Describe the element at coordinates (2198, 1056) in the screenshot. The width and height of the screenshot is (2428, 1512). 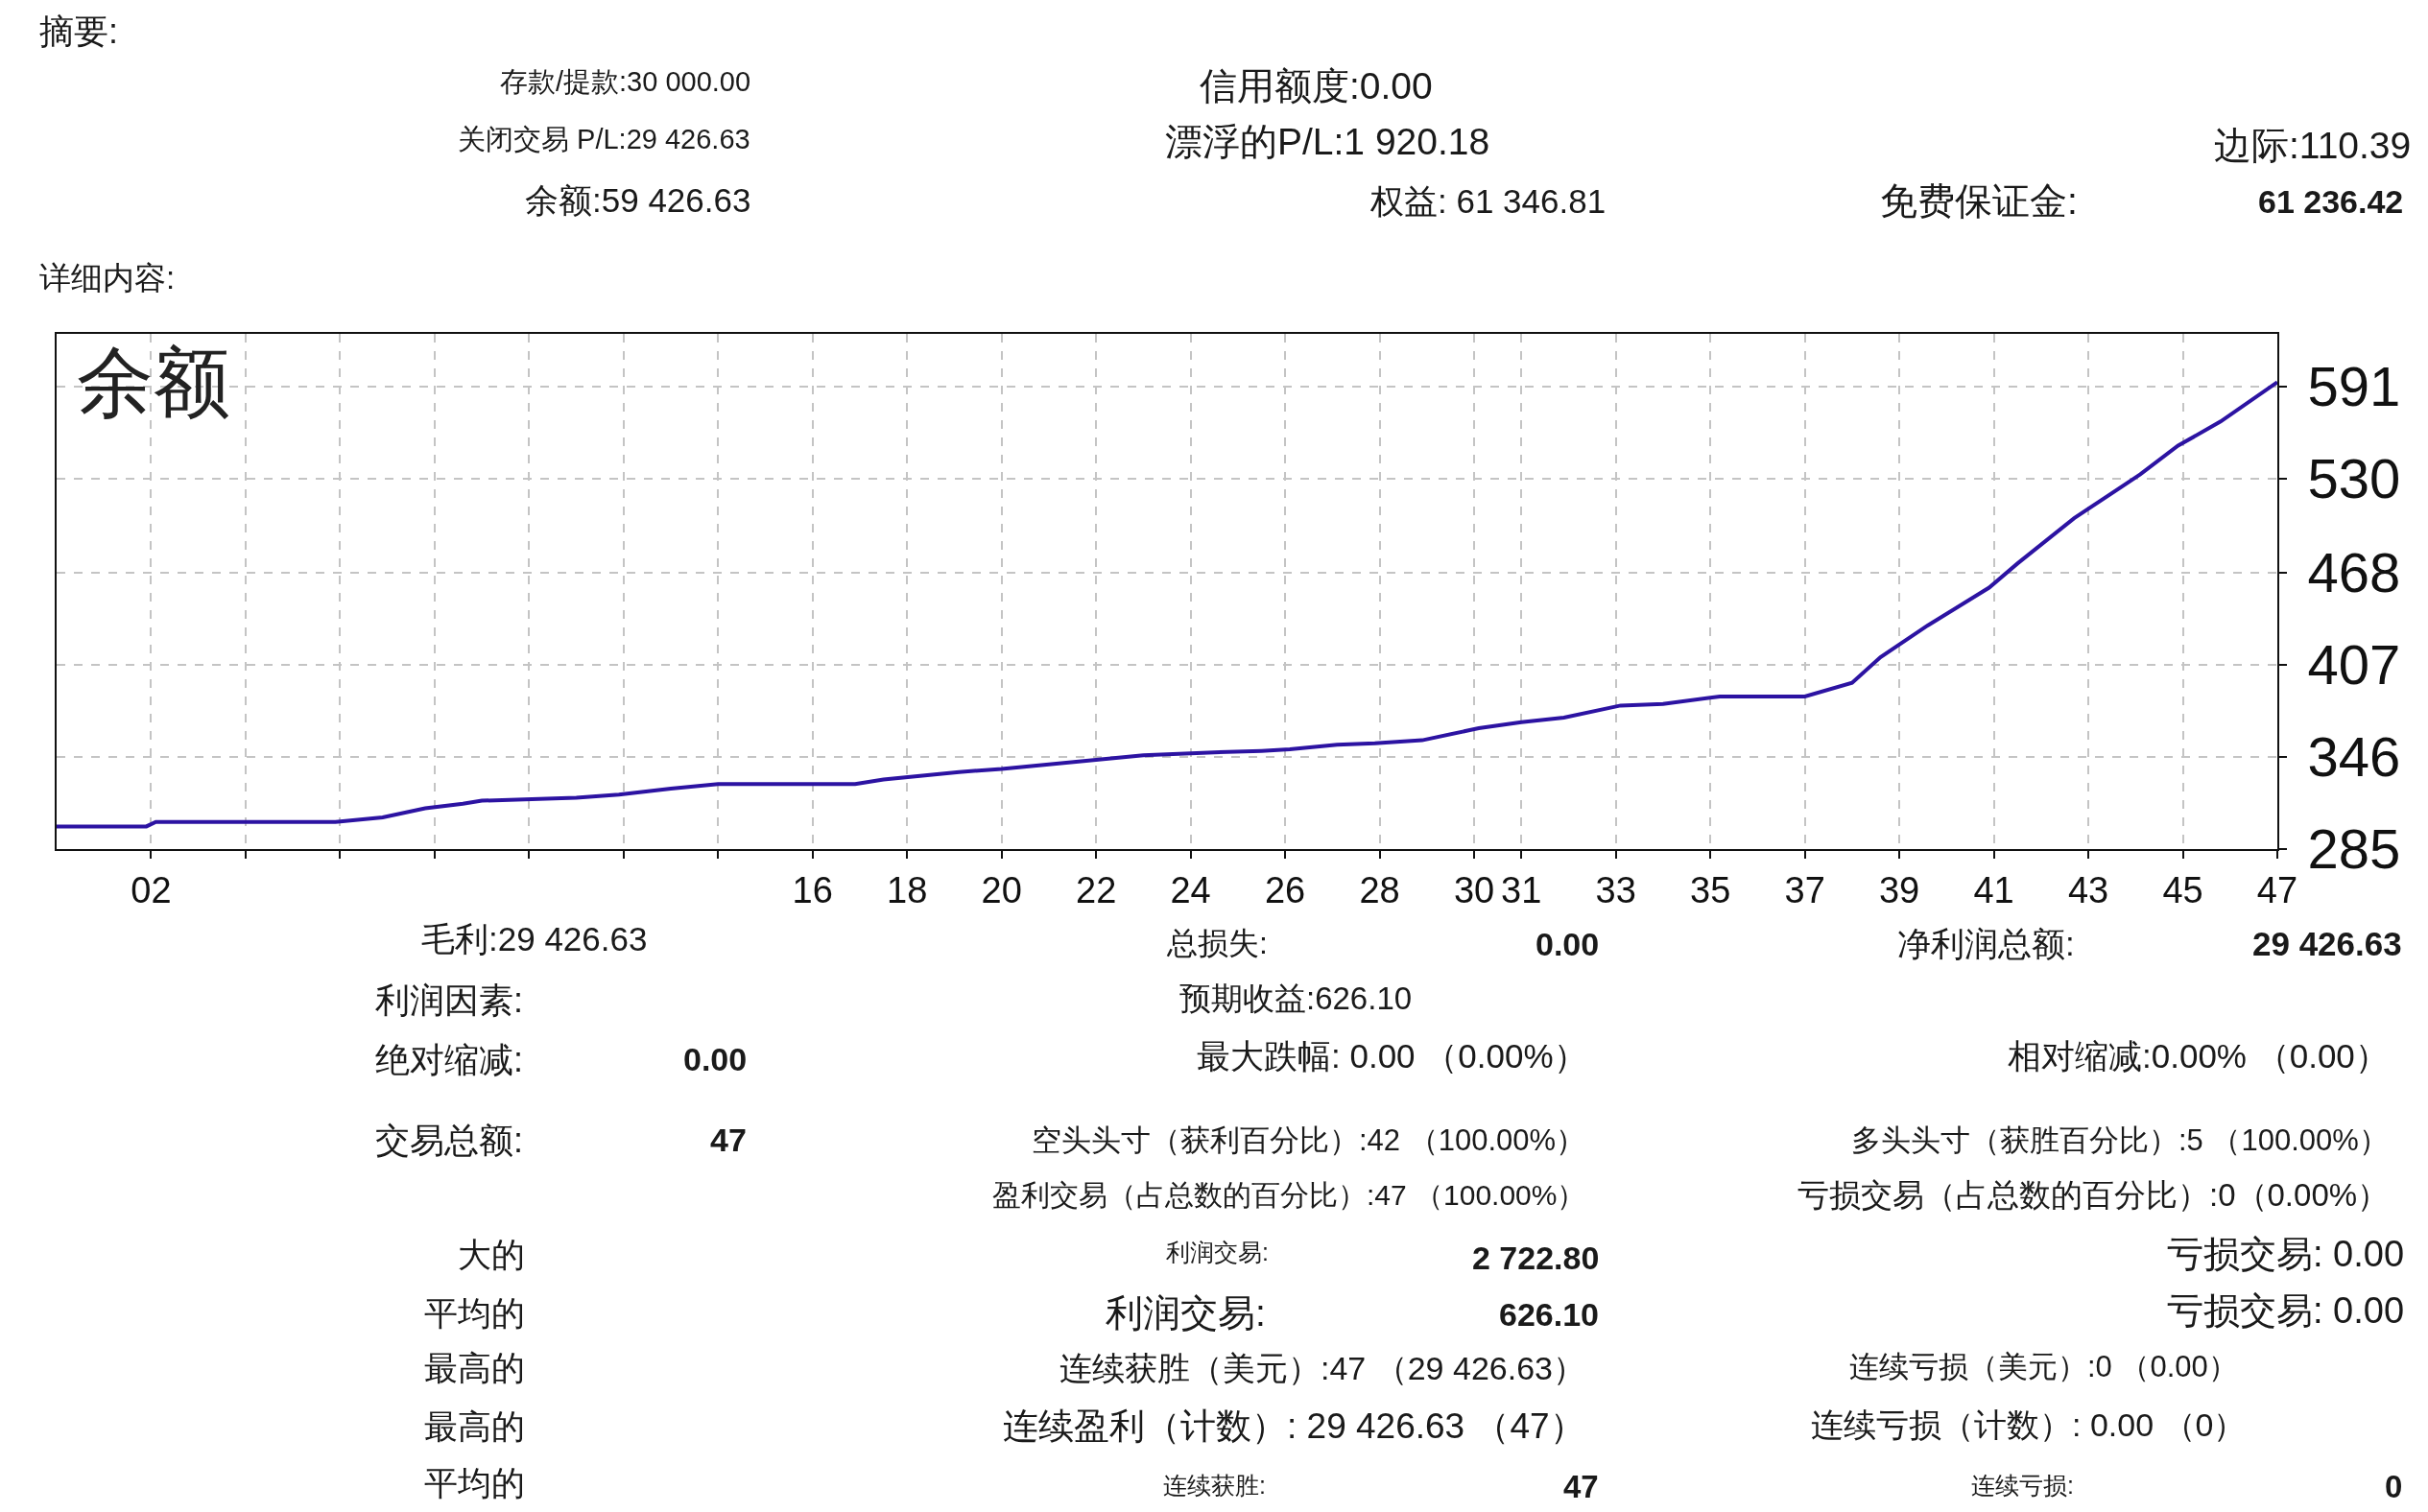
I see `text: 相对缩减:0.00% （0.00）` at that location.